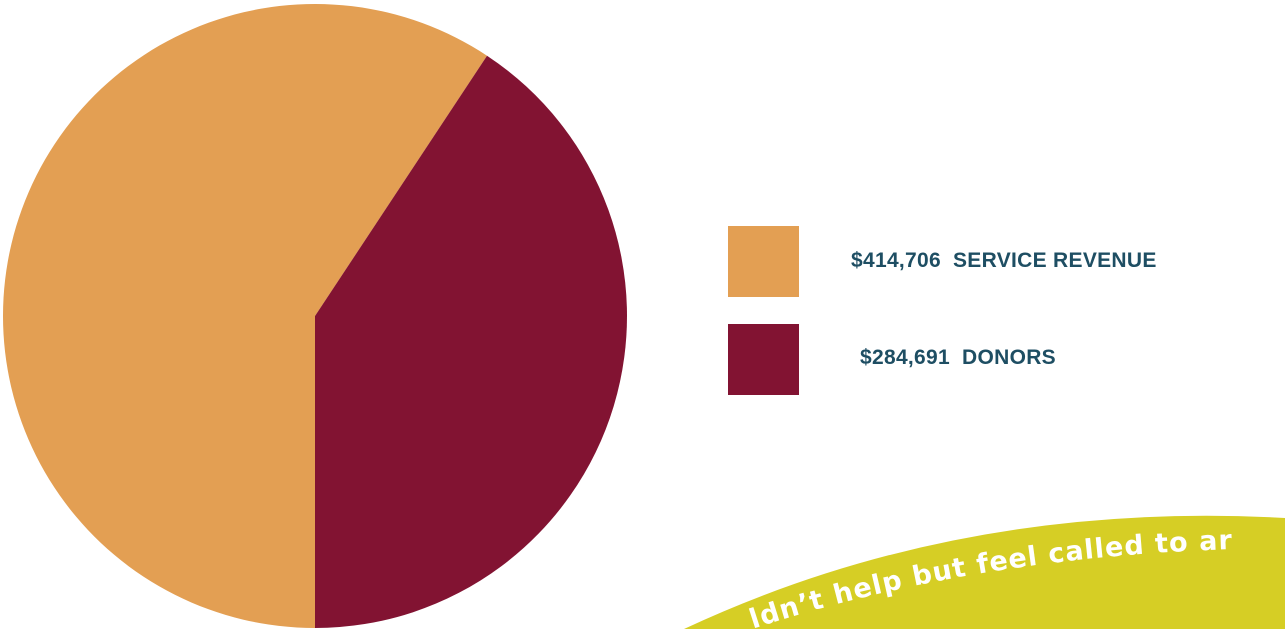 This screenshot has width=1285, height=629. I want to click on legend-amount-donors: $284,691, so click(905, 357).